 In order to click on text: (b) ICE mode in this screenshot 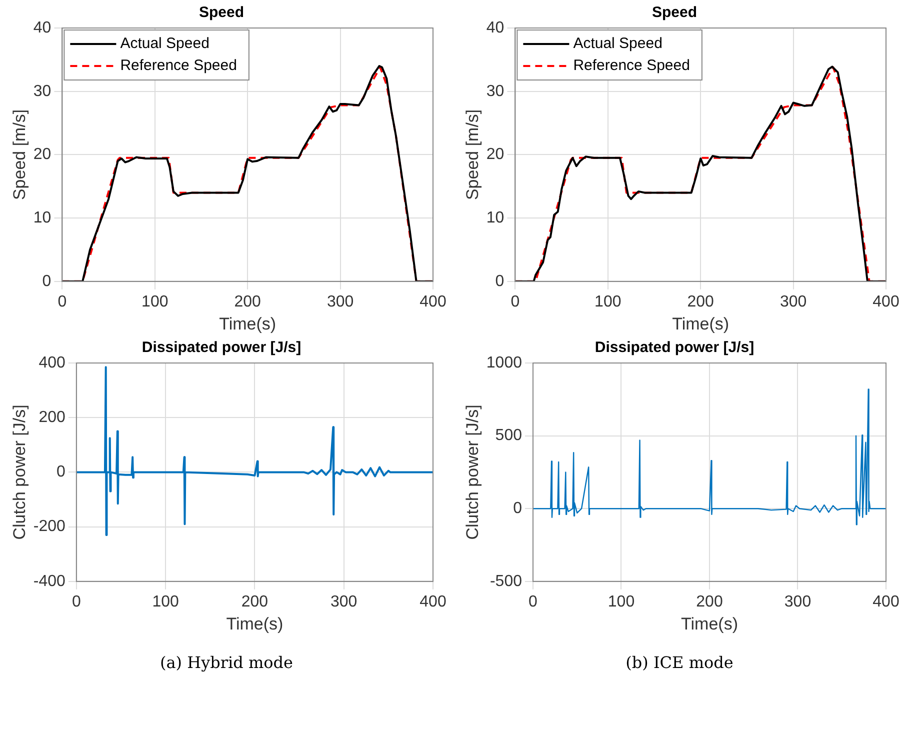, I will do `click(679, 662)`.